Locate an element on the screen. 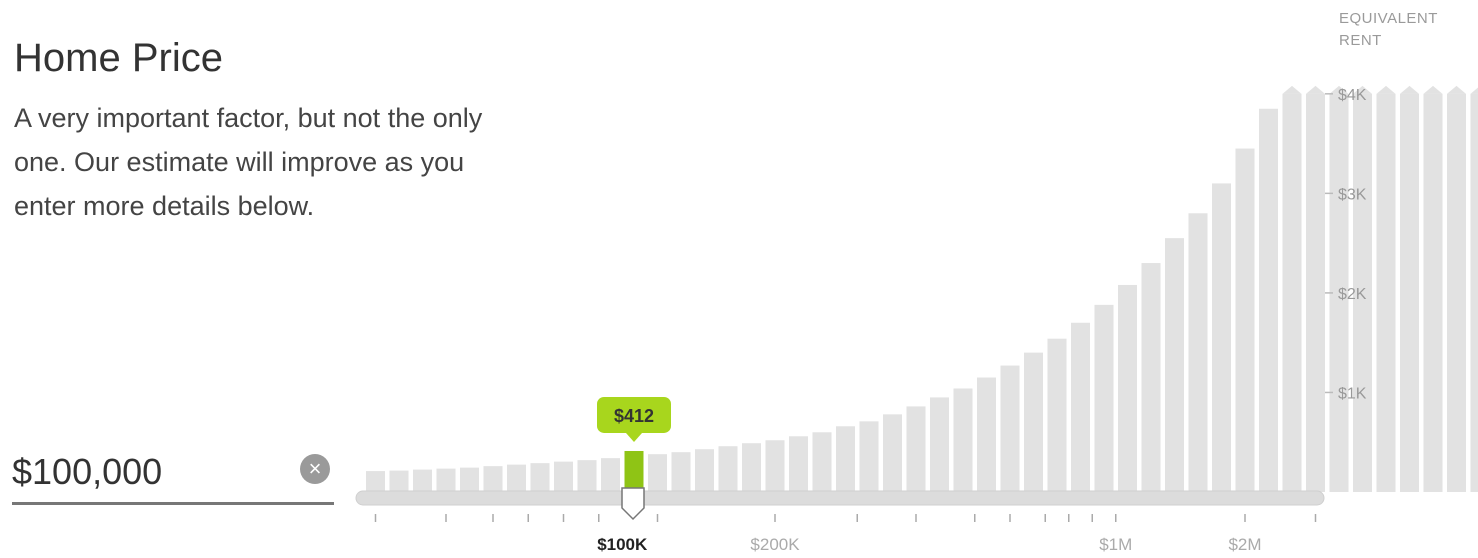 Image resolution: width=1478 pixels, height=558 pixels. y-tick-label: $2K is located at coordinates (1352, 294).